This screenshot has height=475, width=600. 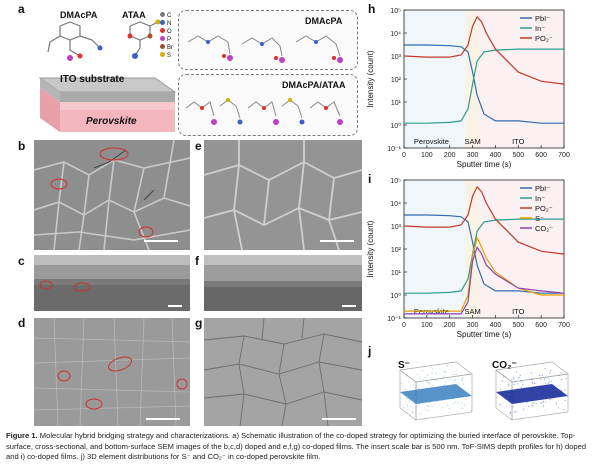 What do you see at coordinates (404, 365) in the screenshot?
I see `s-distribution-label: S⁻` at bounding box center [404, 365].